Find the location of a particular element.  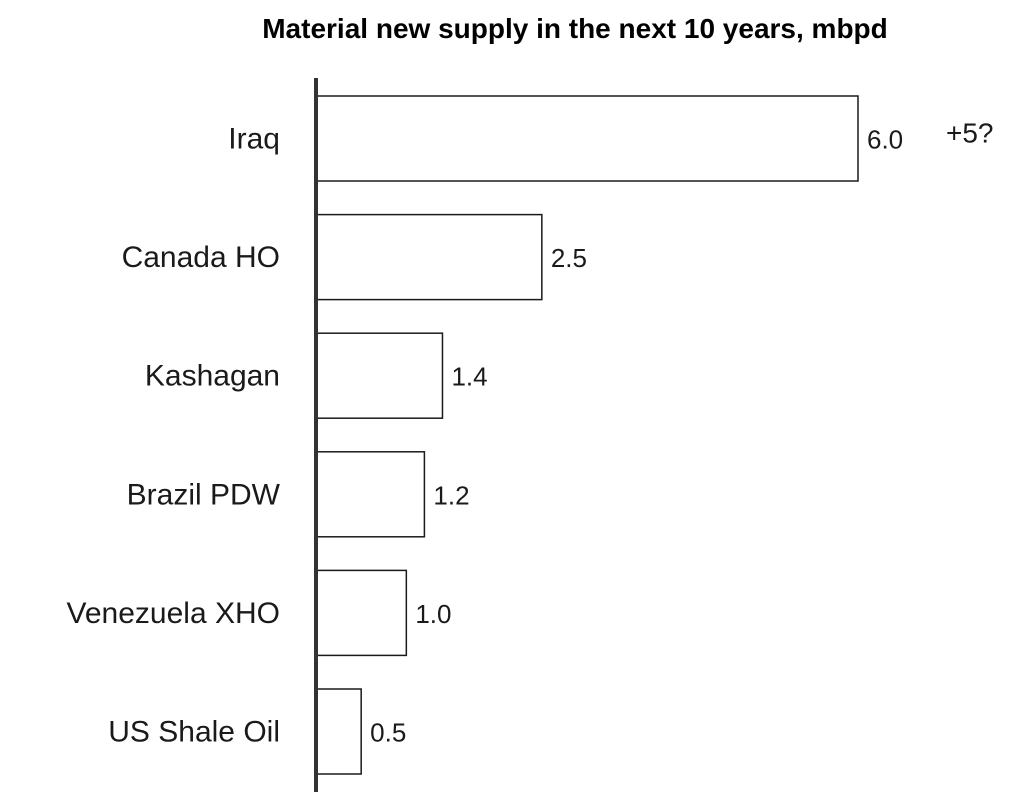

category-label: Iraq is located at coordinates (254, 139).